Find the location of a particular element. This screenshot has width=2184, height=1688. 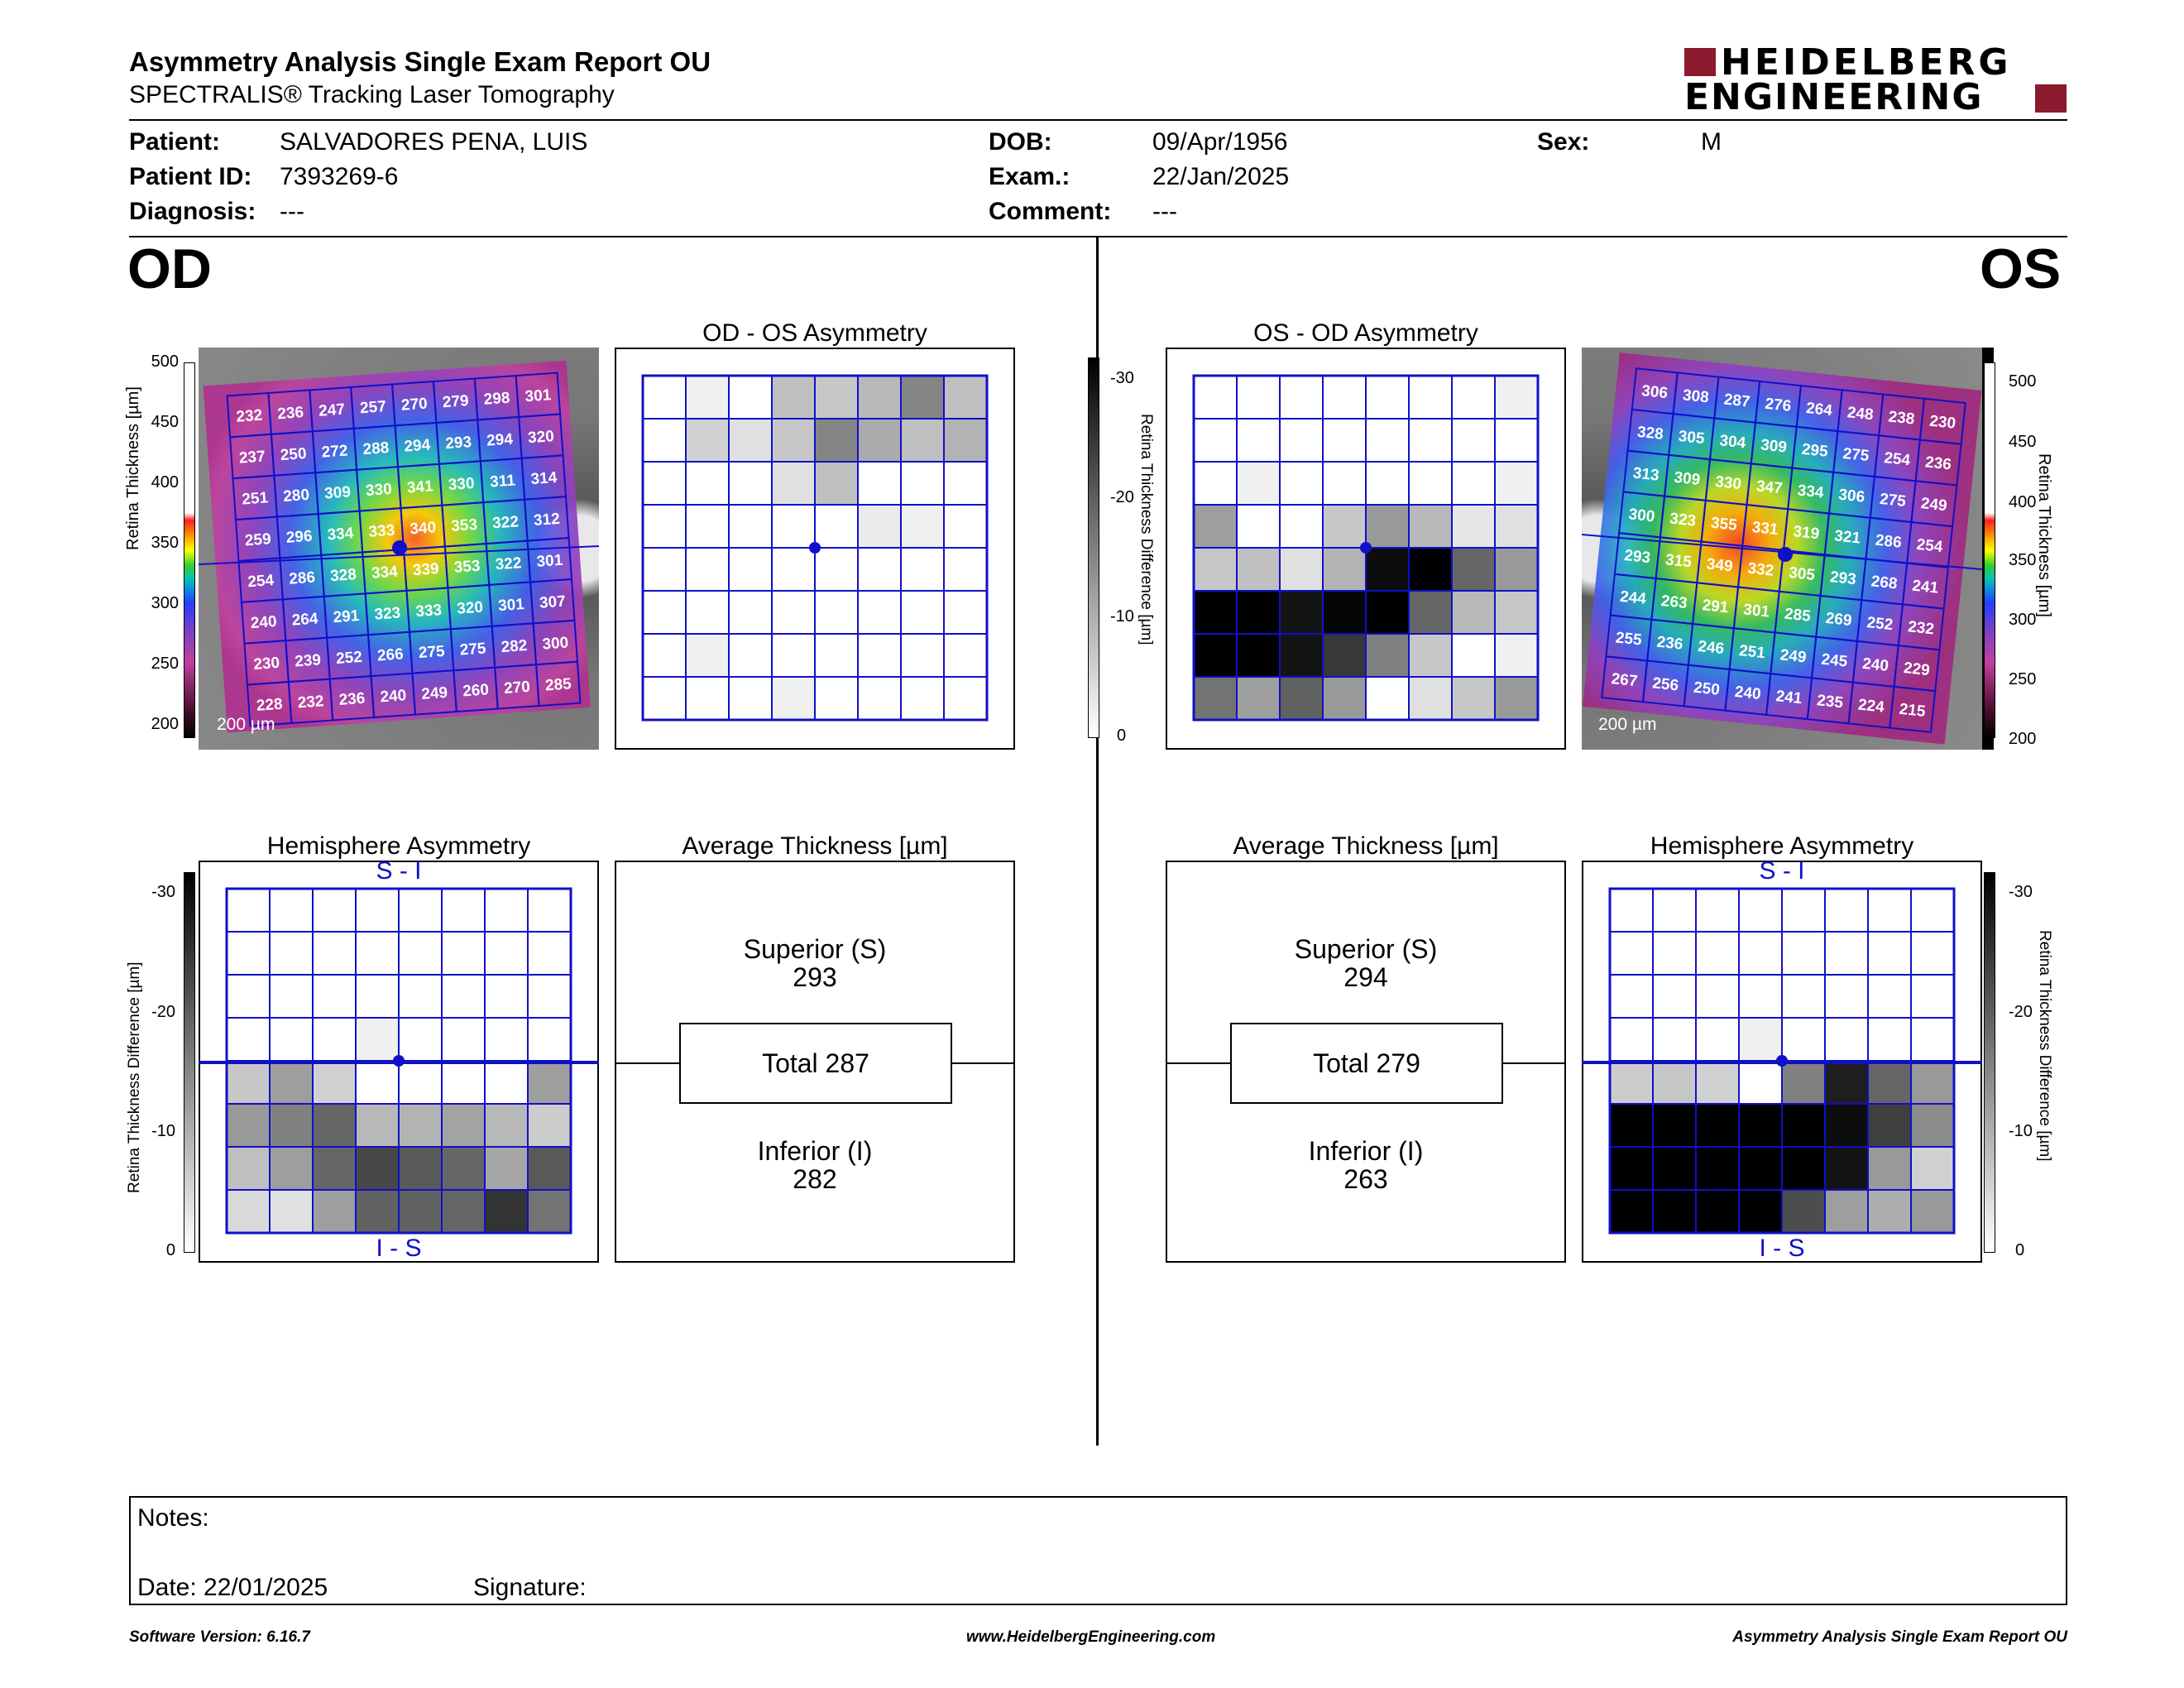

os-thickness-value: 241 is located at coordinates (1925, 587).